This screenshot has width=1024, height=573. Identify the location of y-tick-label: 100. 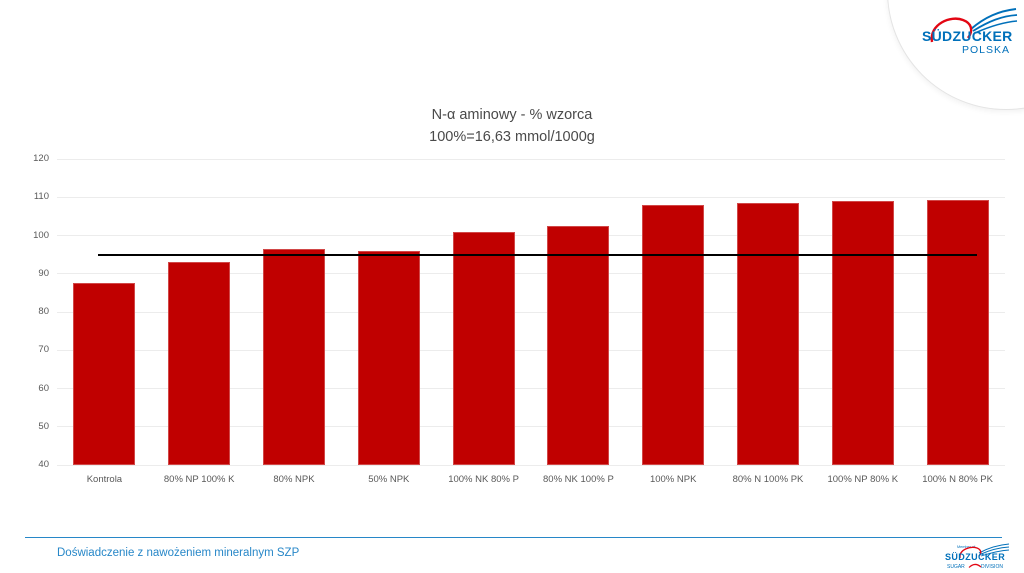
(41, 235).